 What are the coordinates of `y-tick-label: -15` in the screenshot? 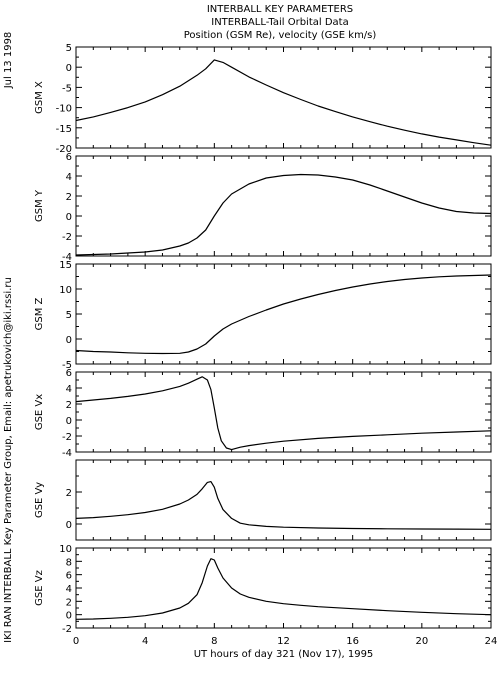 It's located at (64, 129).